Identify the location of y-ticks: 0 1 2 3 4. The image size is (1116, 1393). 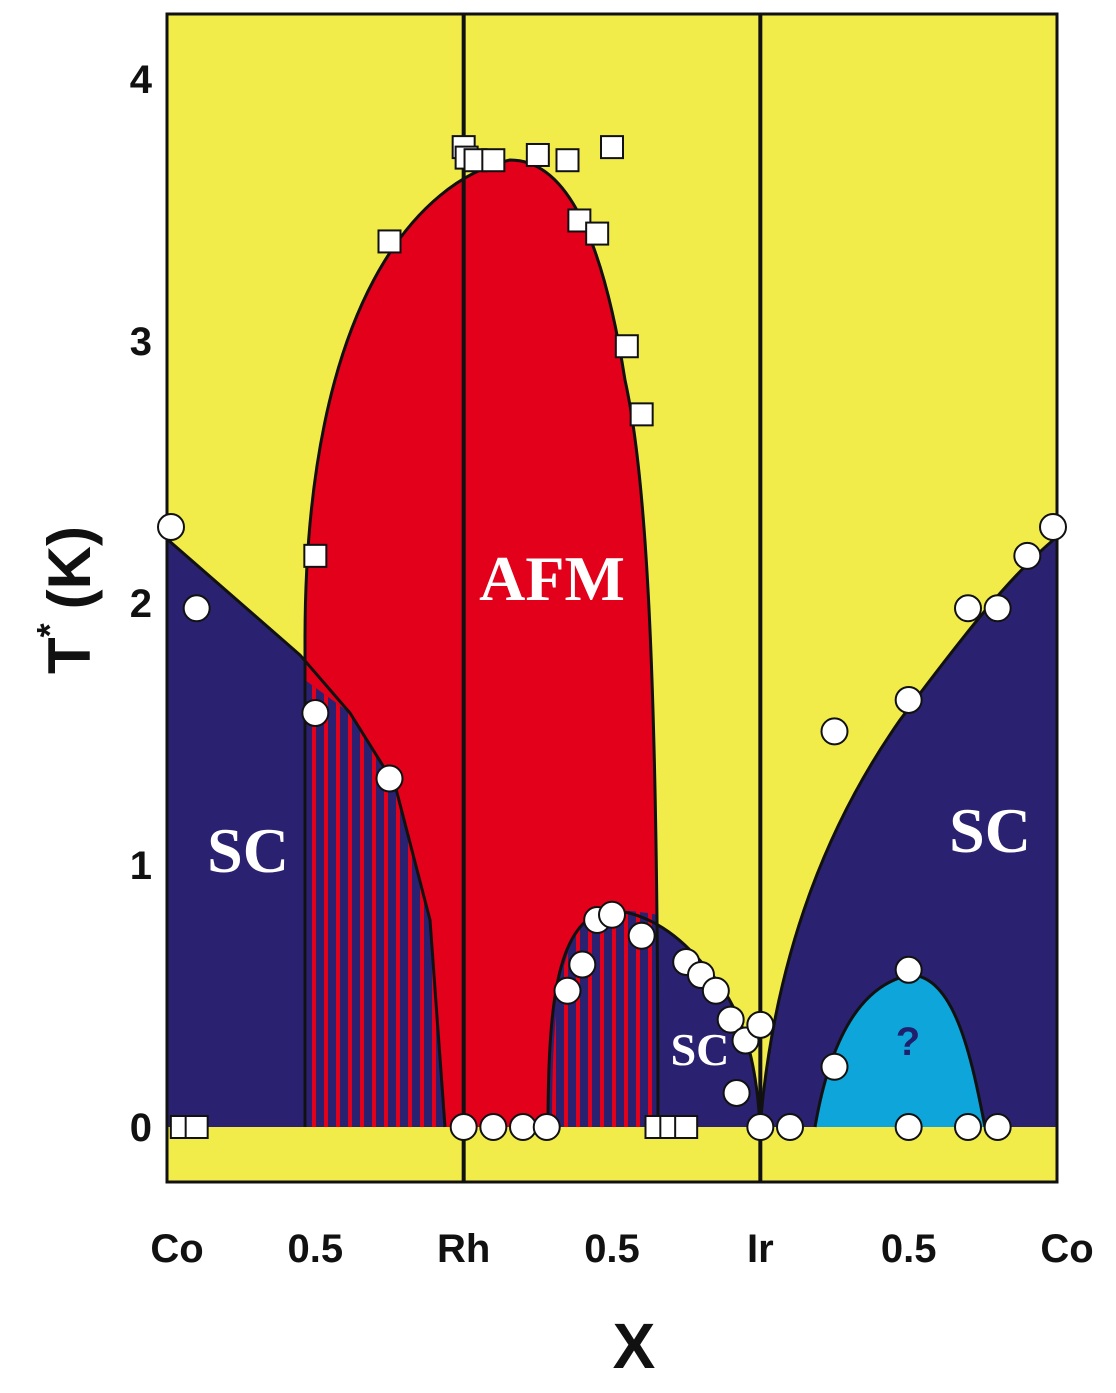
(141, 604).